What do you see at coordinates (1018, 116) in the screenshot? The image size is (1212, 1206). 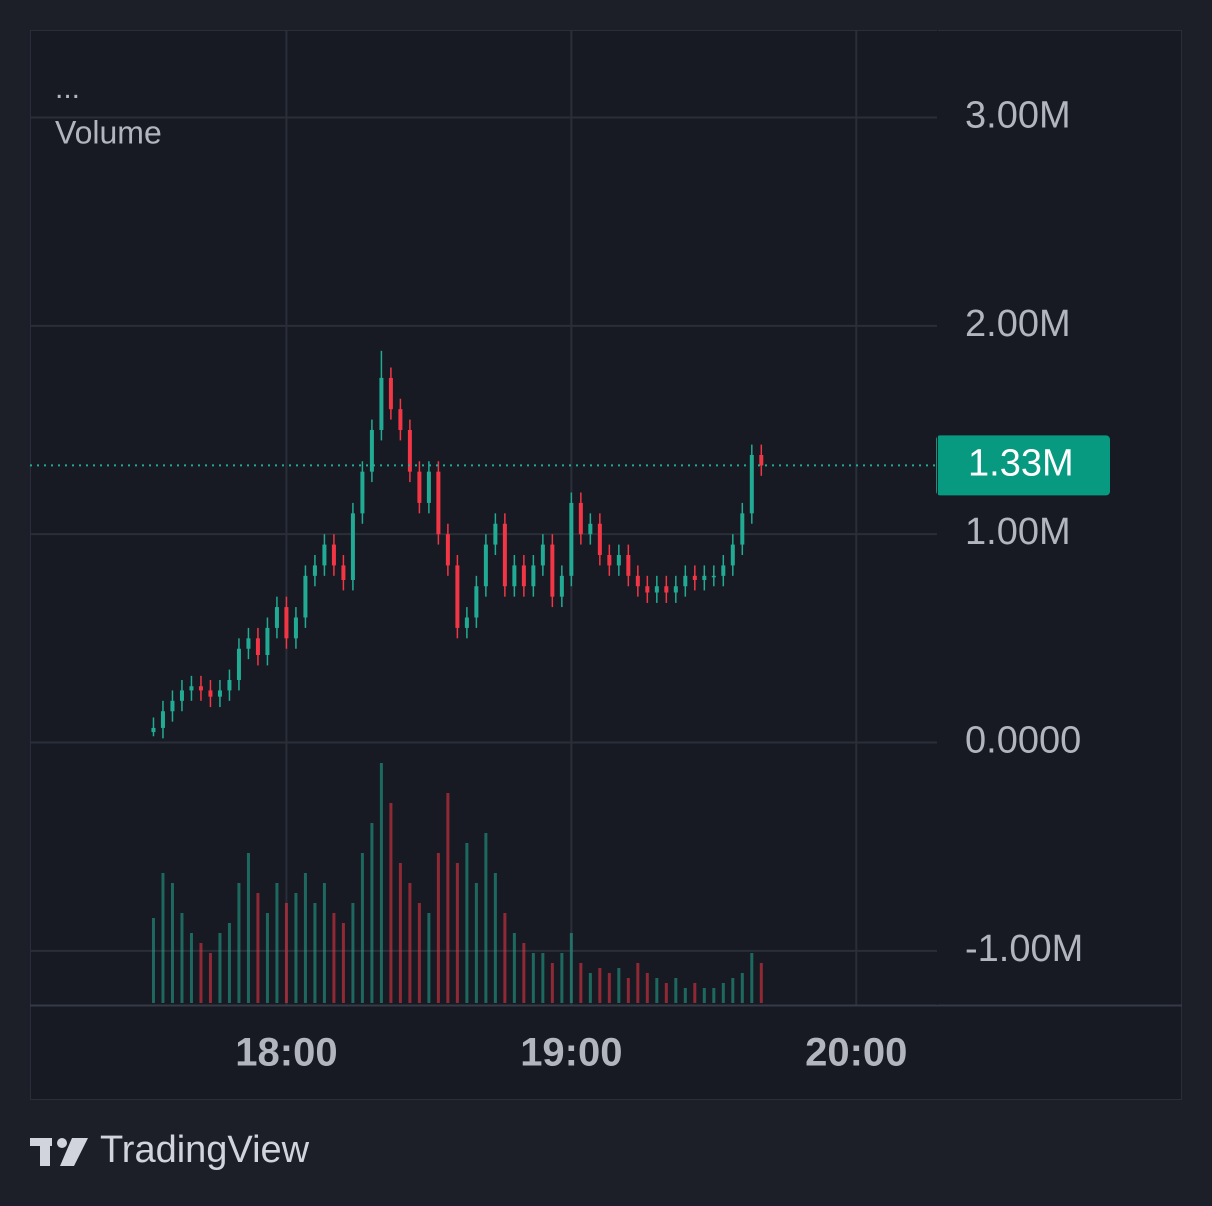 I see `y-tick-label: 3.00M` at bounding box center [1018, 116].